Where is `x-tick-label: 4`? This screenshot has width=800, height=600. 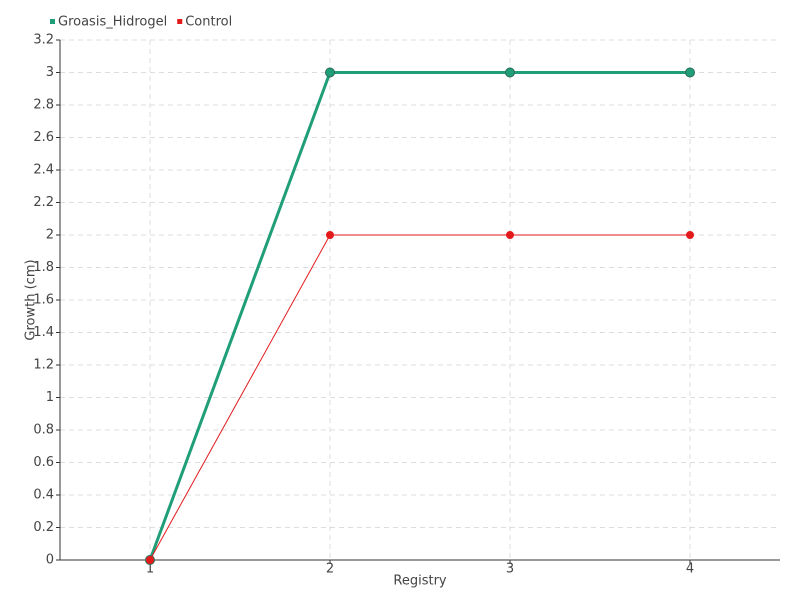
x-tick-label: 4 is located at coordinates (690, 569).